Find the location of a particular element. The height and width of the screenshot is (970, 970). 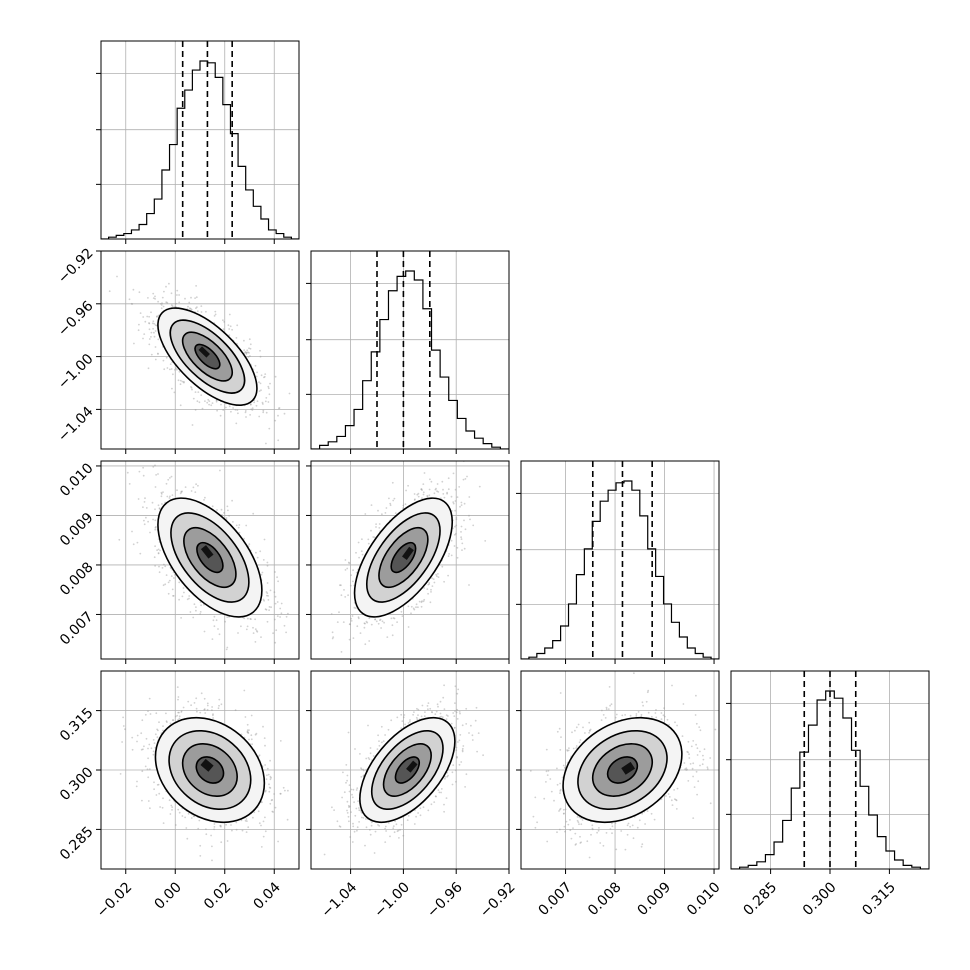

x-tick-label: 0.300 is located at coordinates (820, 899).